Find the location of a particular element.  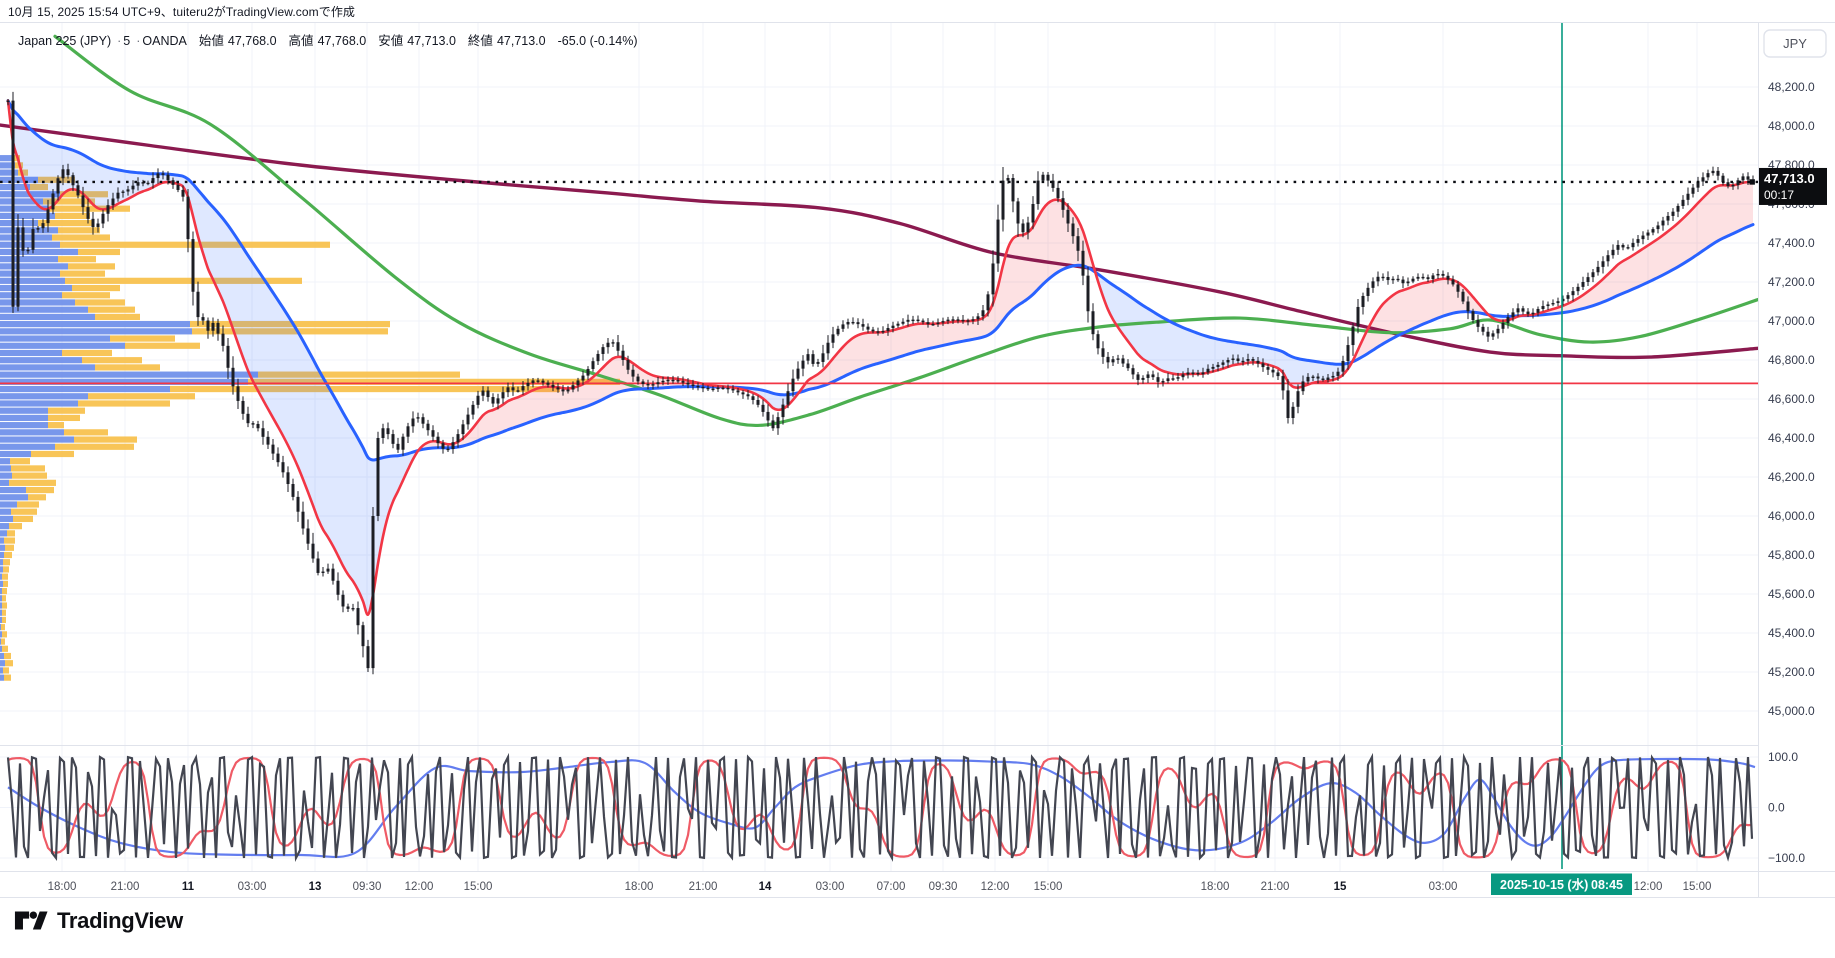

legend-exchange: OANDA is located at coordinates (164, 41).